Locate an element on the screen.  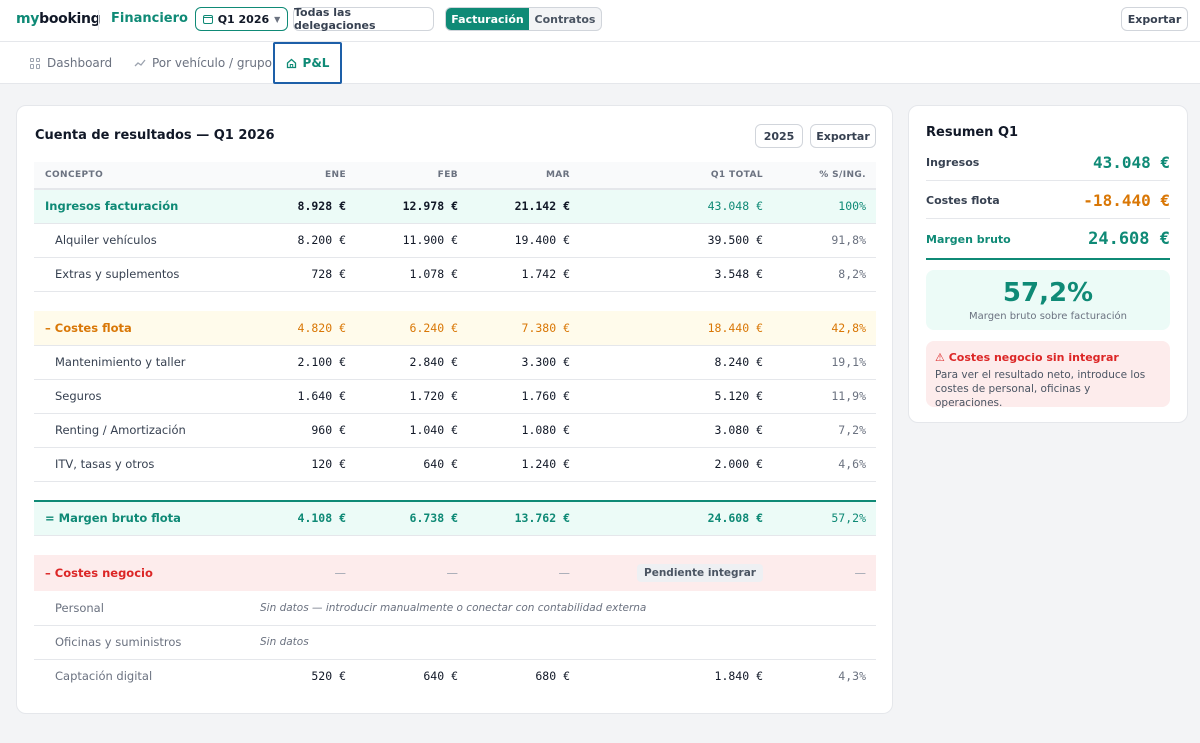
tab-vehicle: Por vehículo / grupo is located at coordinates (203, 63).